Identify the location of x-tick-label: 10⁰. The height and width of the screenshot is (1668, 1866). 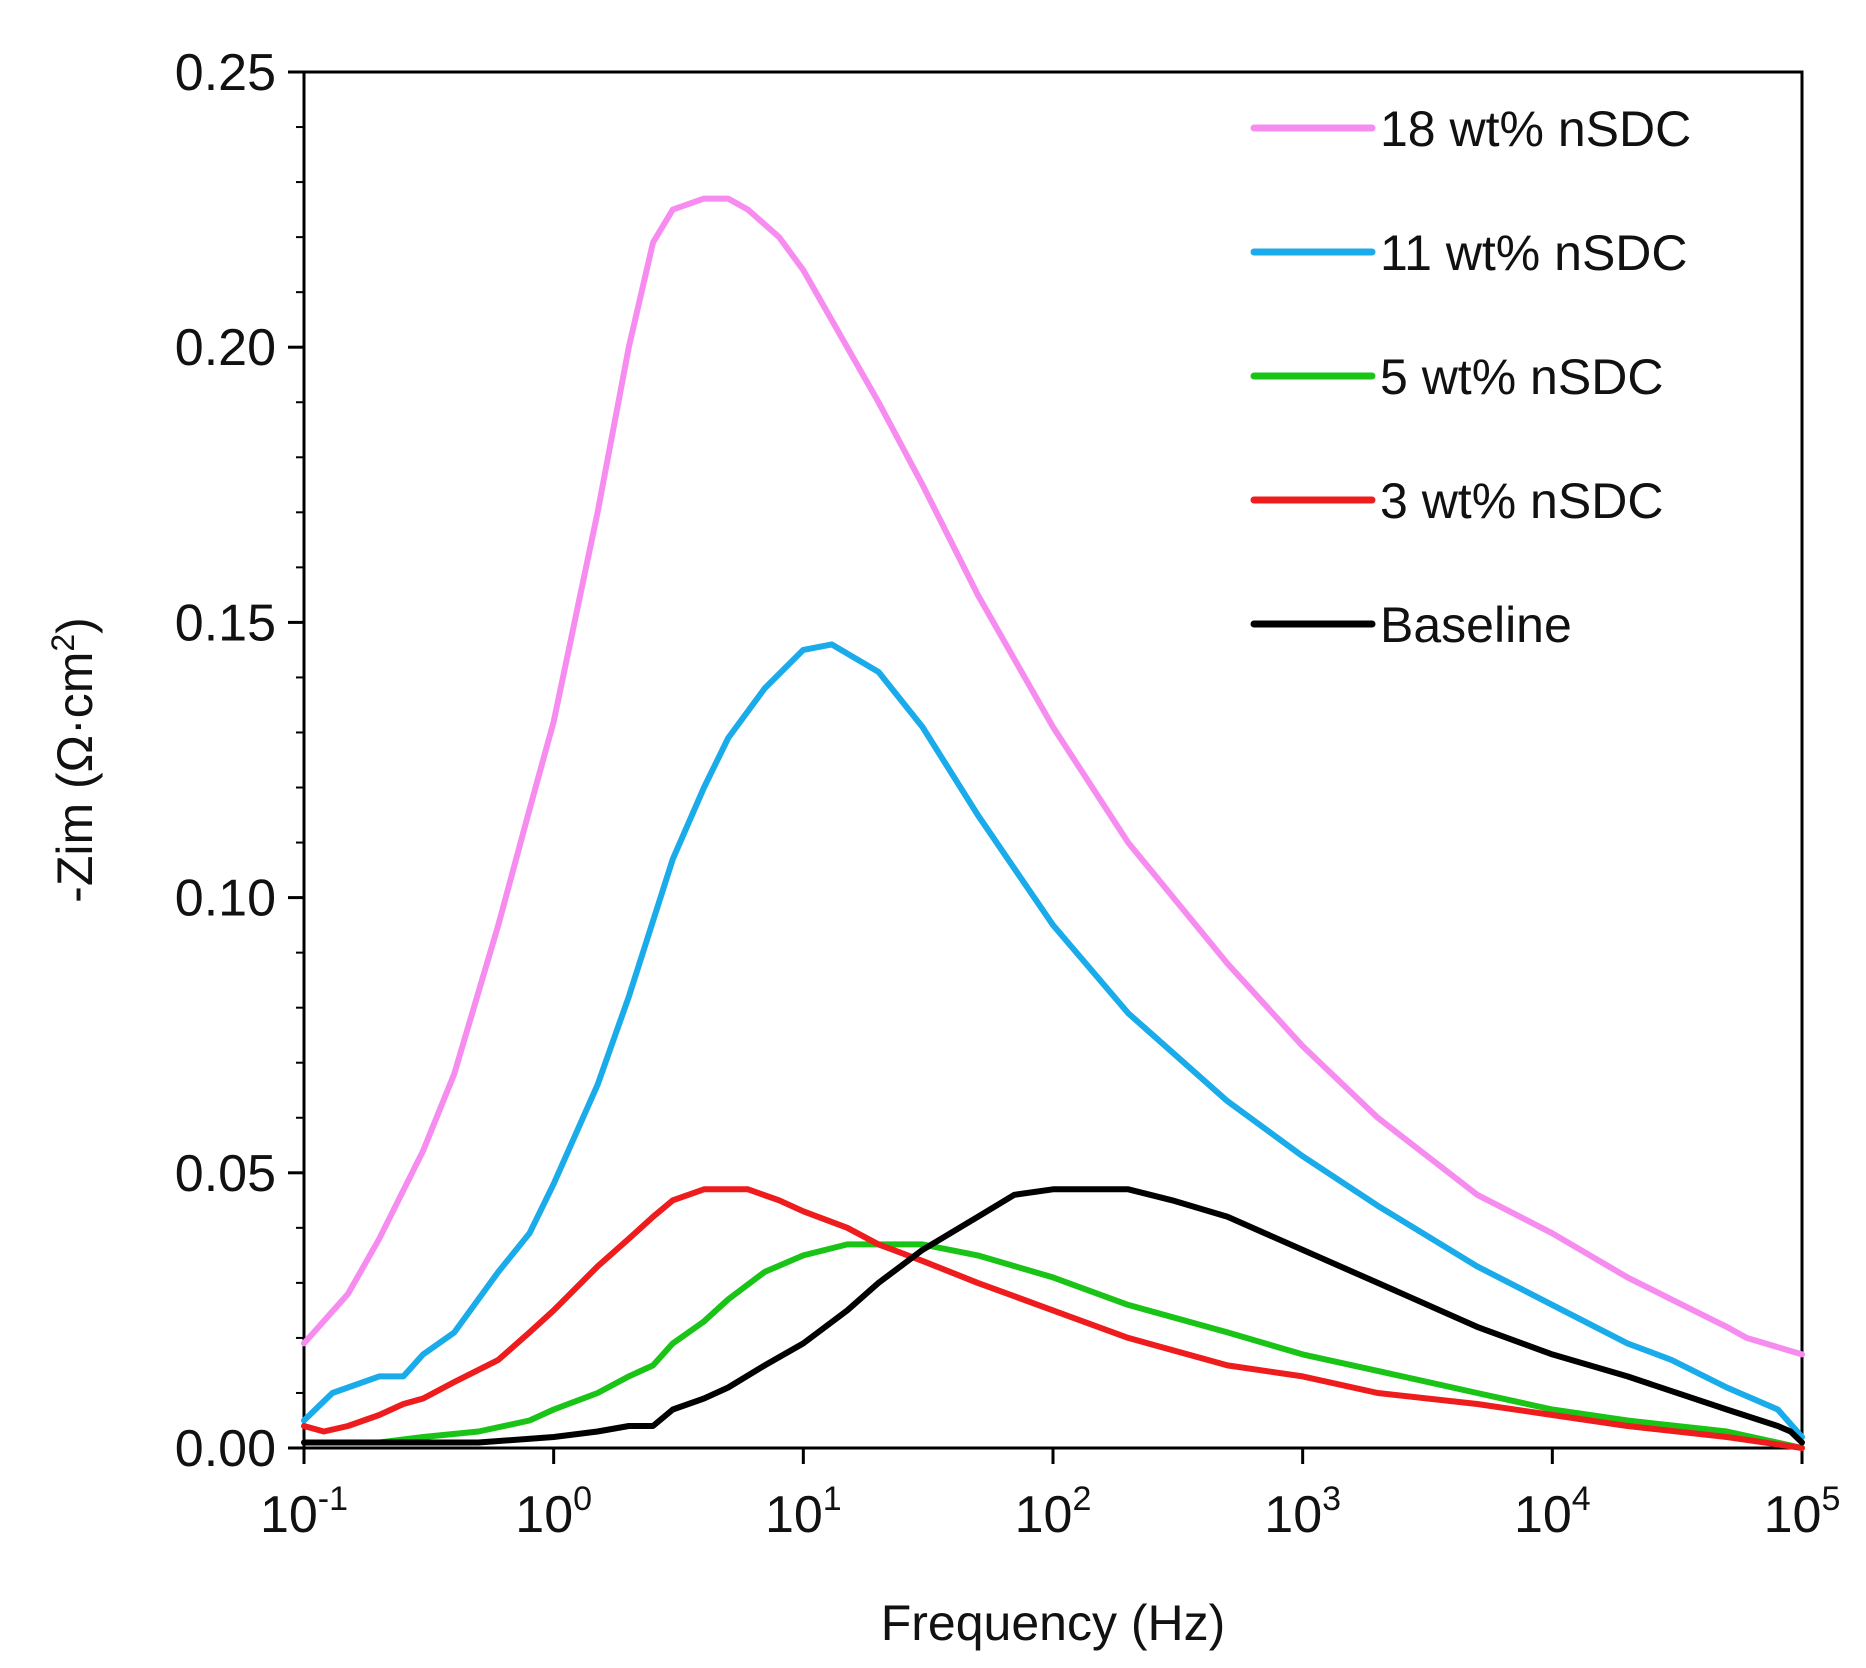
(553, 1512).